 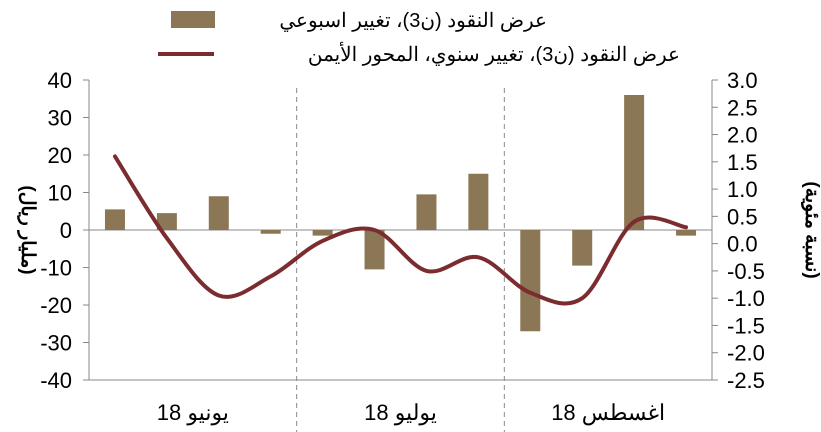 I want to click on left-axis-title: (مليار ريال), so click(x=27, y=229).